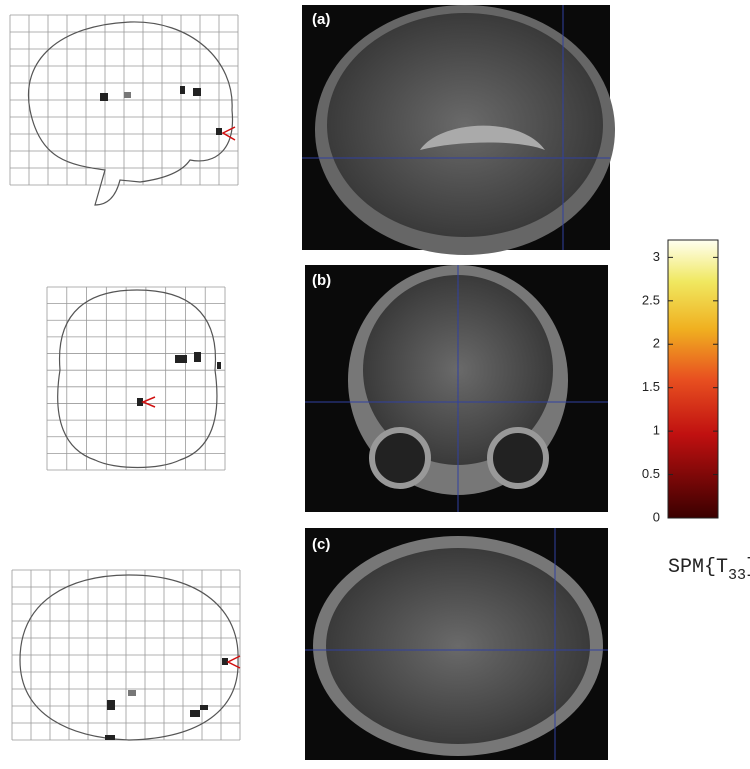  Describe the element at coordinates (698, 567) in the screenshot. I see `title-text: SPM{T` at that location.